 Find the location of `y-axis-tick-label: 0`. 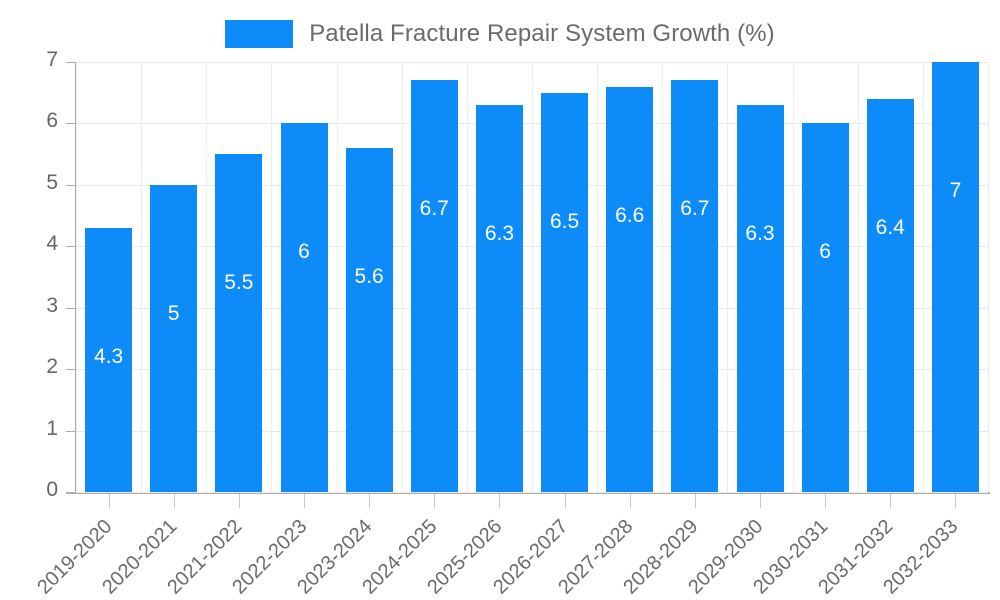

y-axis-tick-label: 0 is located at coordinates (52, 489).